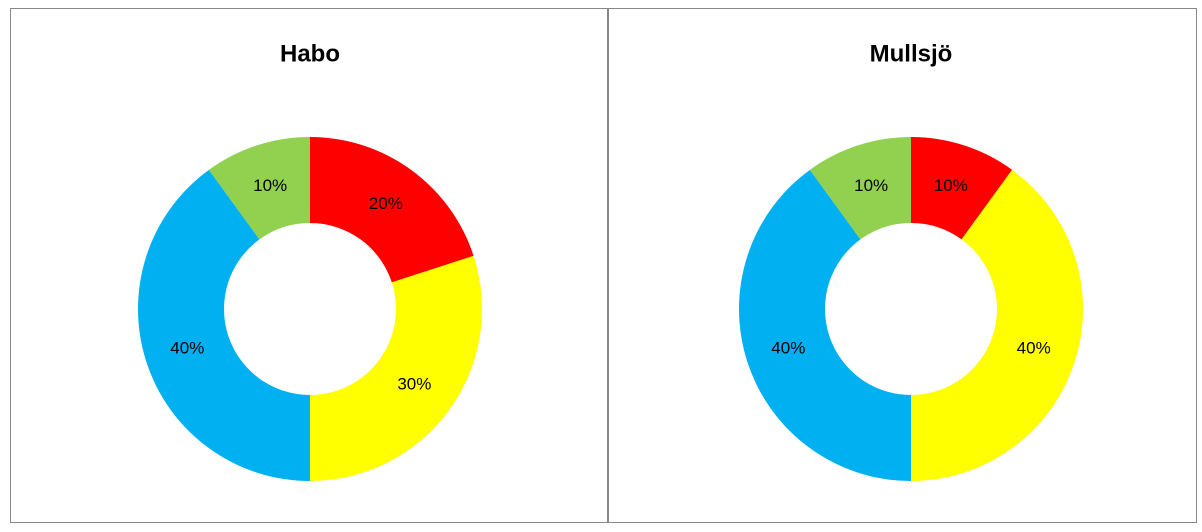 Image resolution: width=1202 pixels, height=532 pixels. Describe the element at coordinates (386, 203) in the screenshot. I see `data-label: 20%` at that location.